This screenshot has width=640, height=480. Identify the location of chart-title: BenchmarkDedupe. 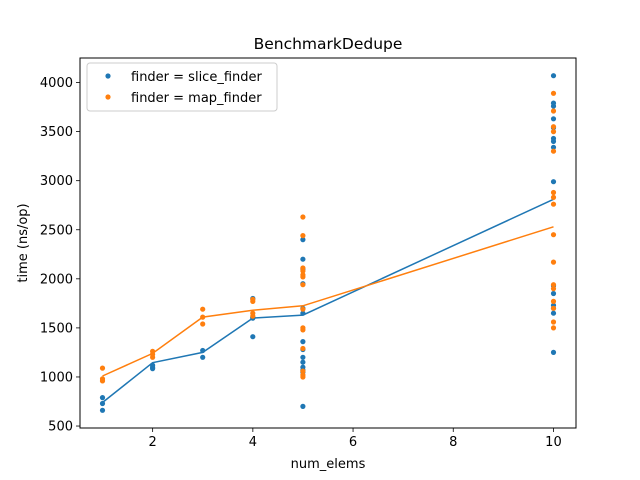
(328, 44).